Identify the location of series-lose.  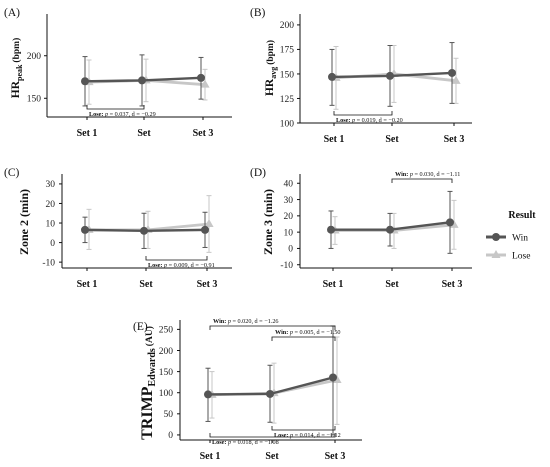
(149, 224).